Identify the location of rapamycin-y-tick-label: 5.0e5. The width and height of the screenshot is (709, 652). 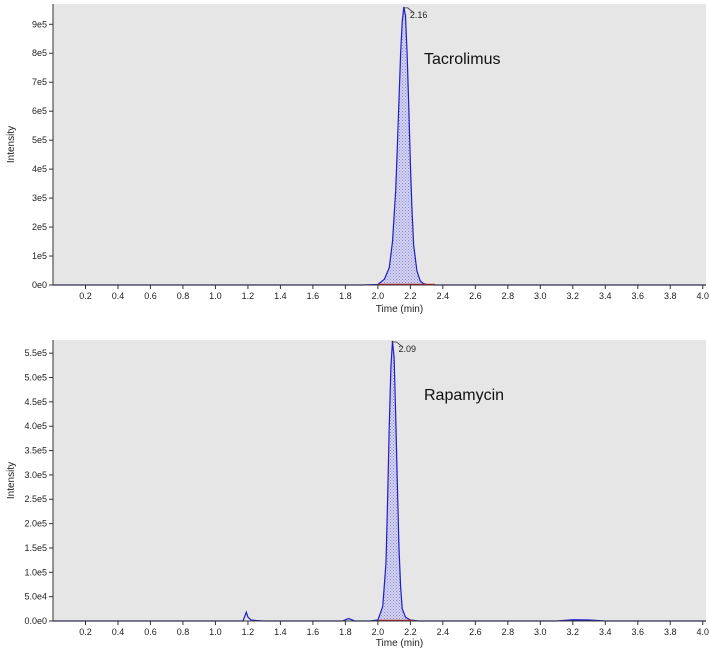
(35, 377).